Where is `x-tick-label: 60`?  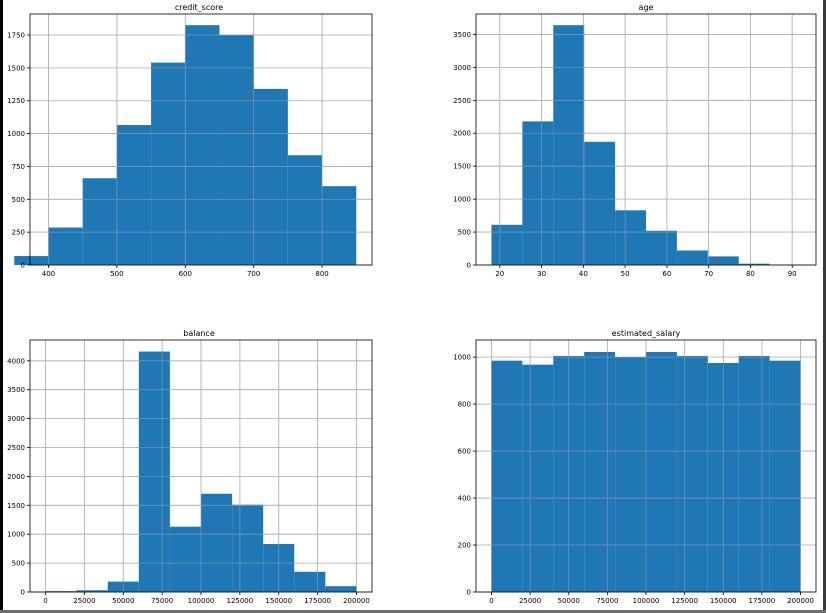
x-tick-label: 60 is located at coordinates (666, 274).